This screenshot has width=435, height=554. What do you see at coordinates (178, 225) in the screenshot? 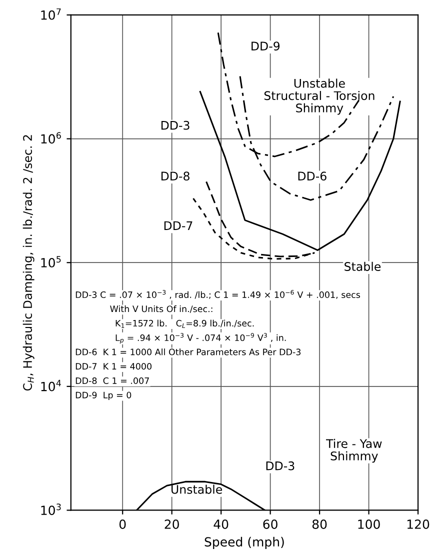
I see `series-label: DD-7` at bounding box center [178, 225].